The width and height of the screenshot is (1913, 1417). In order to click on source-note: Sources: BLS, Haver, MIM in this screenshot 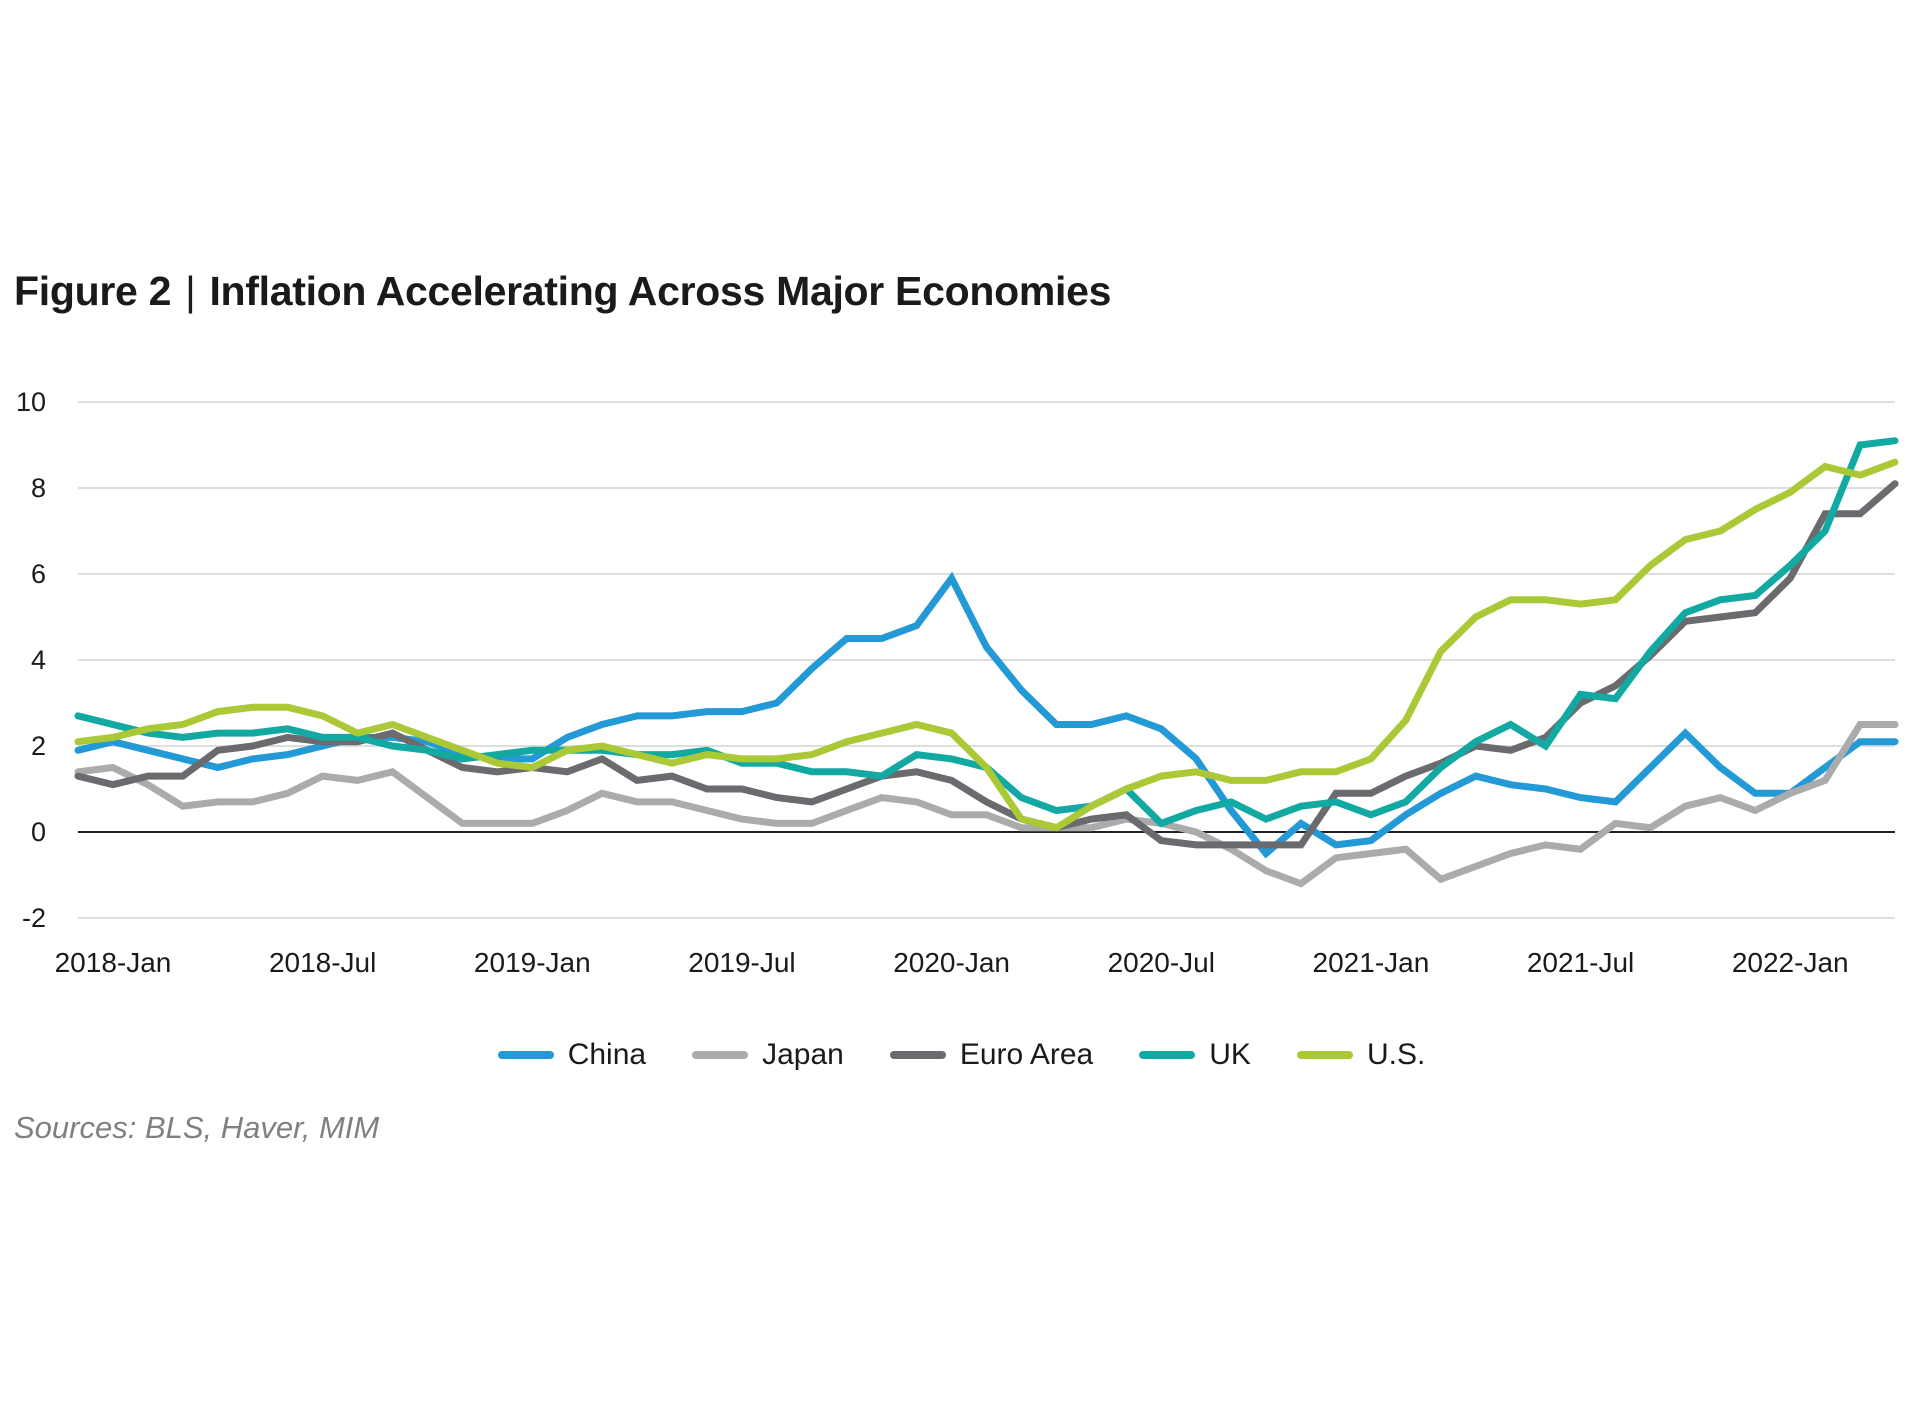, I will do `click(197, 1127)`.